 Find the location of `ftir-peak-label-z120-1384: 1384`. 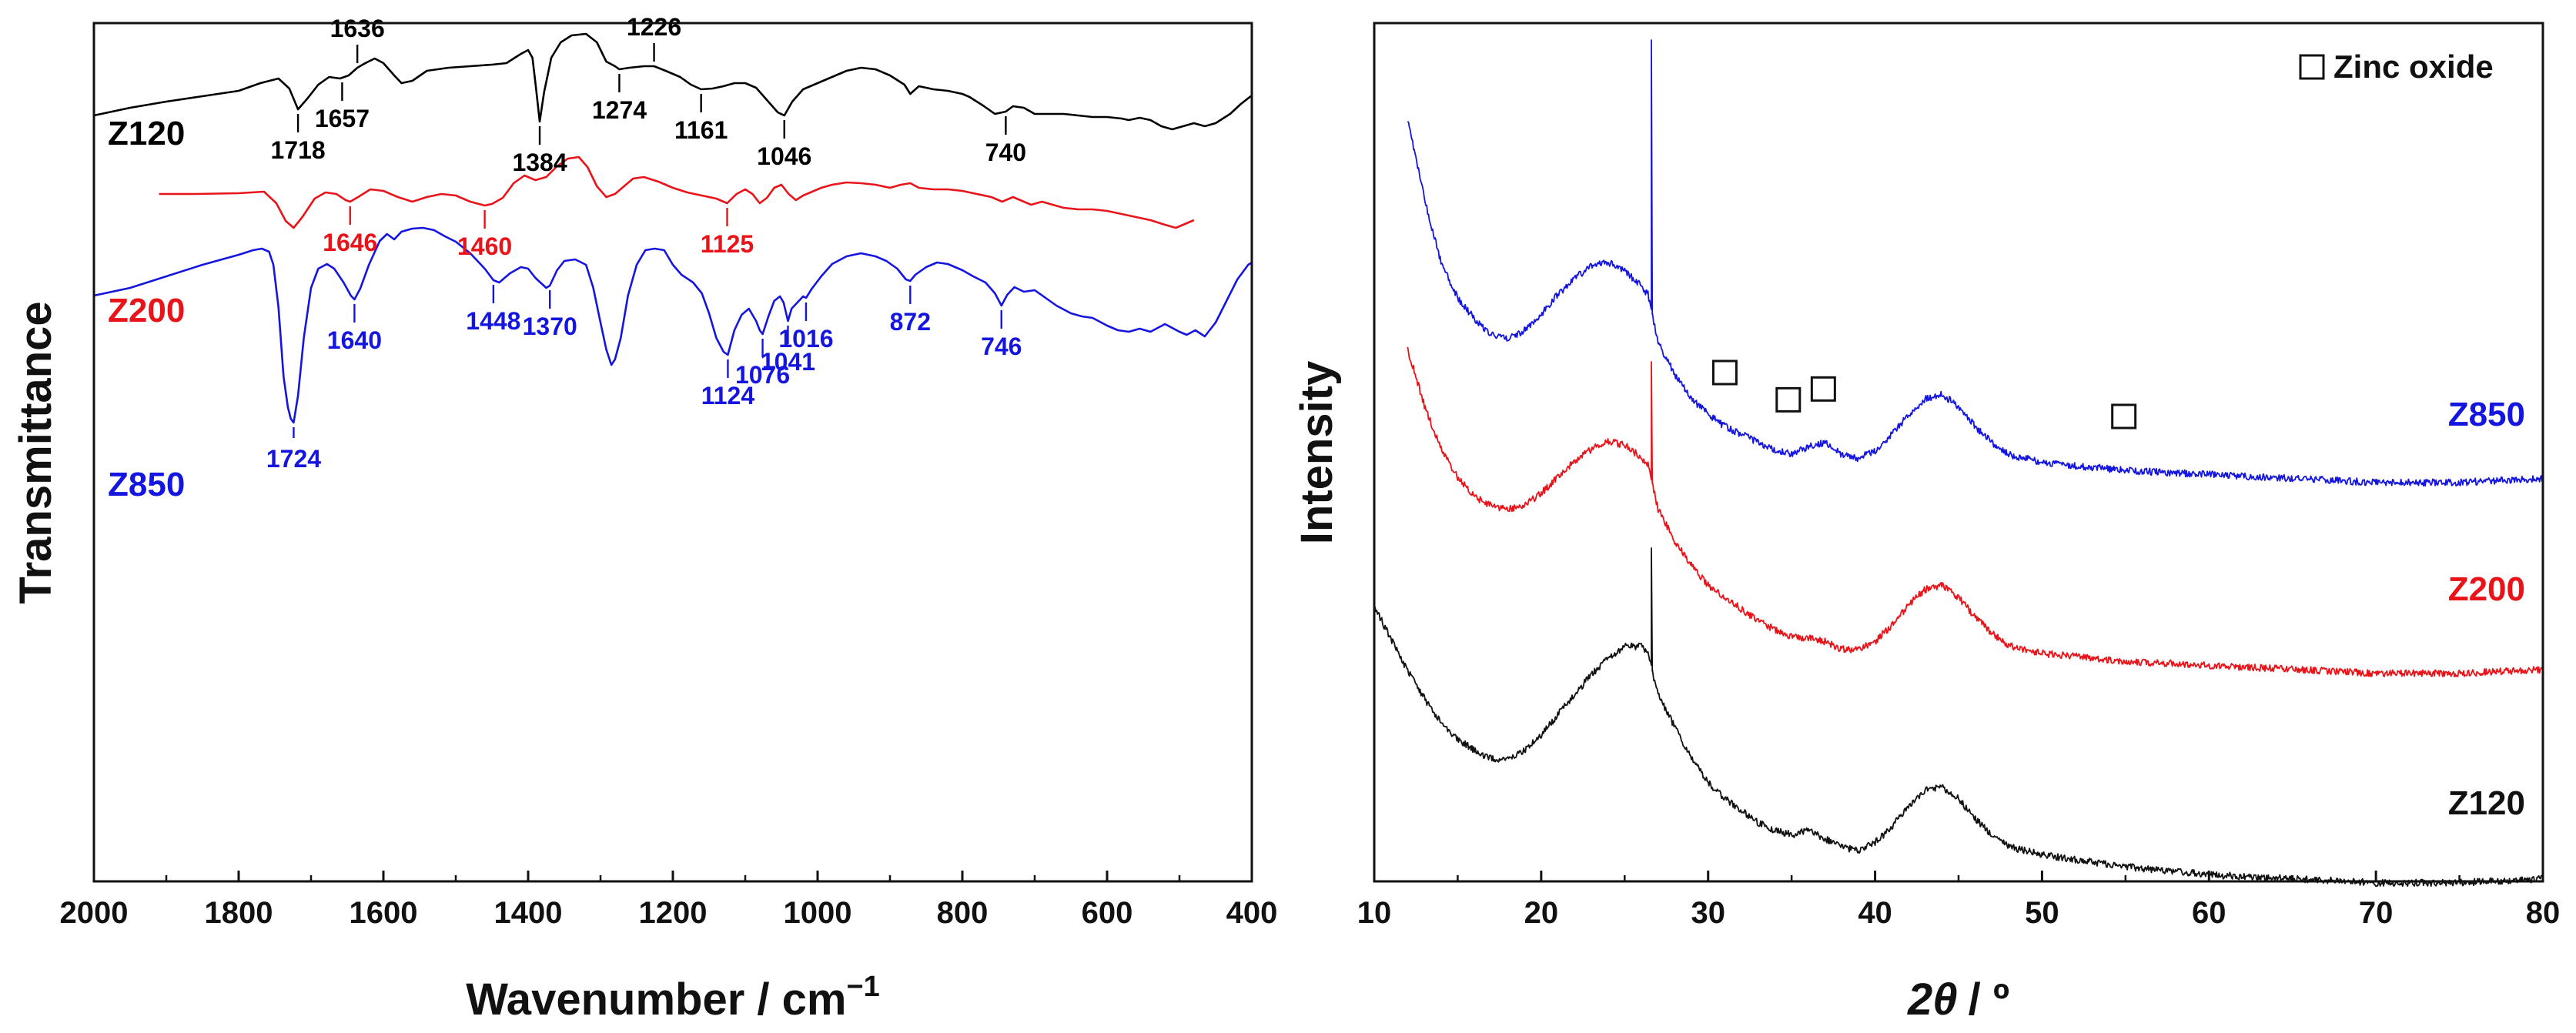

ftir-peak-label-z120-1384: 1384 is located at coordinates (539, 162).